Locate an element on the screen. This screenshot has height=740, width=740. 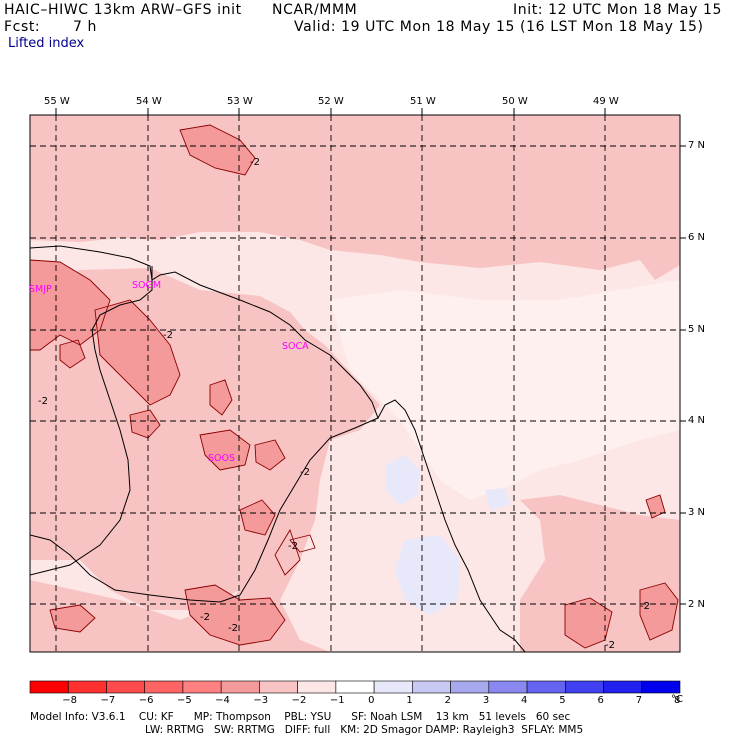
colorbar-tick-label: 3 is located at coordinates (486, 700).